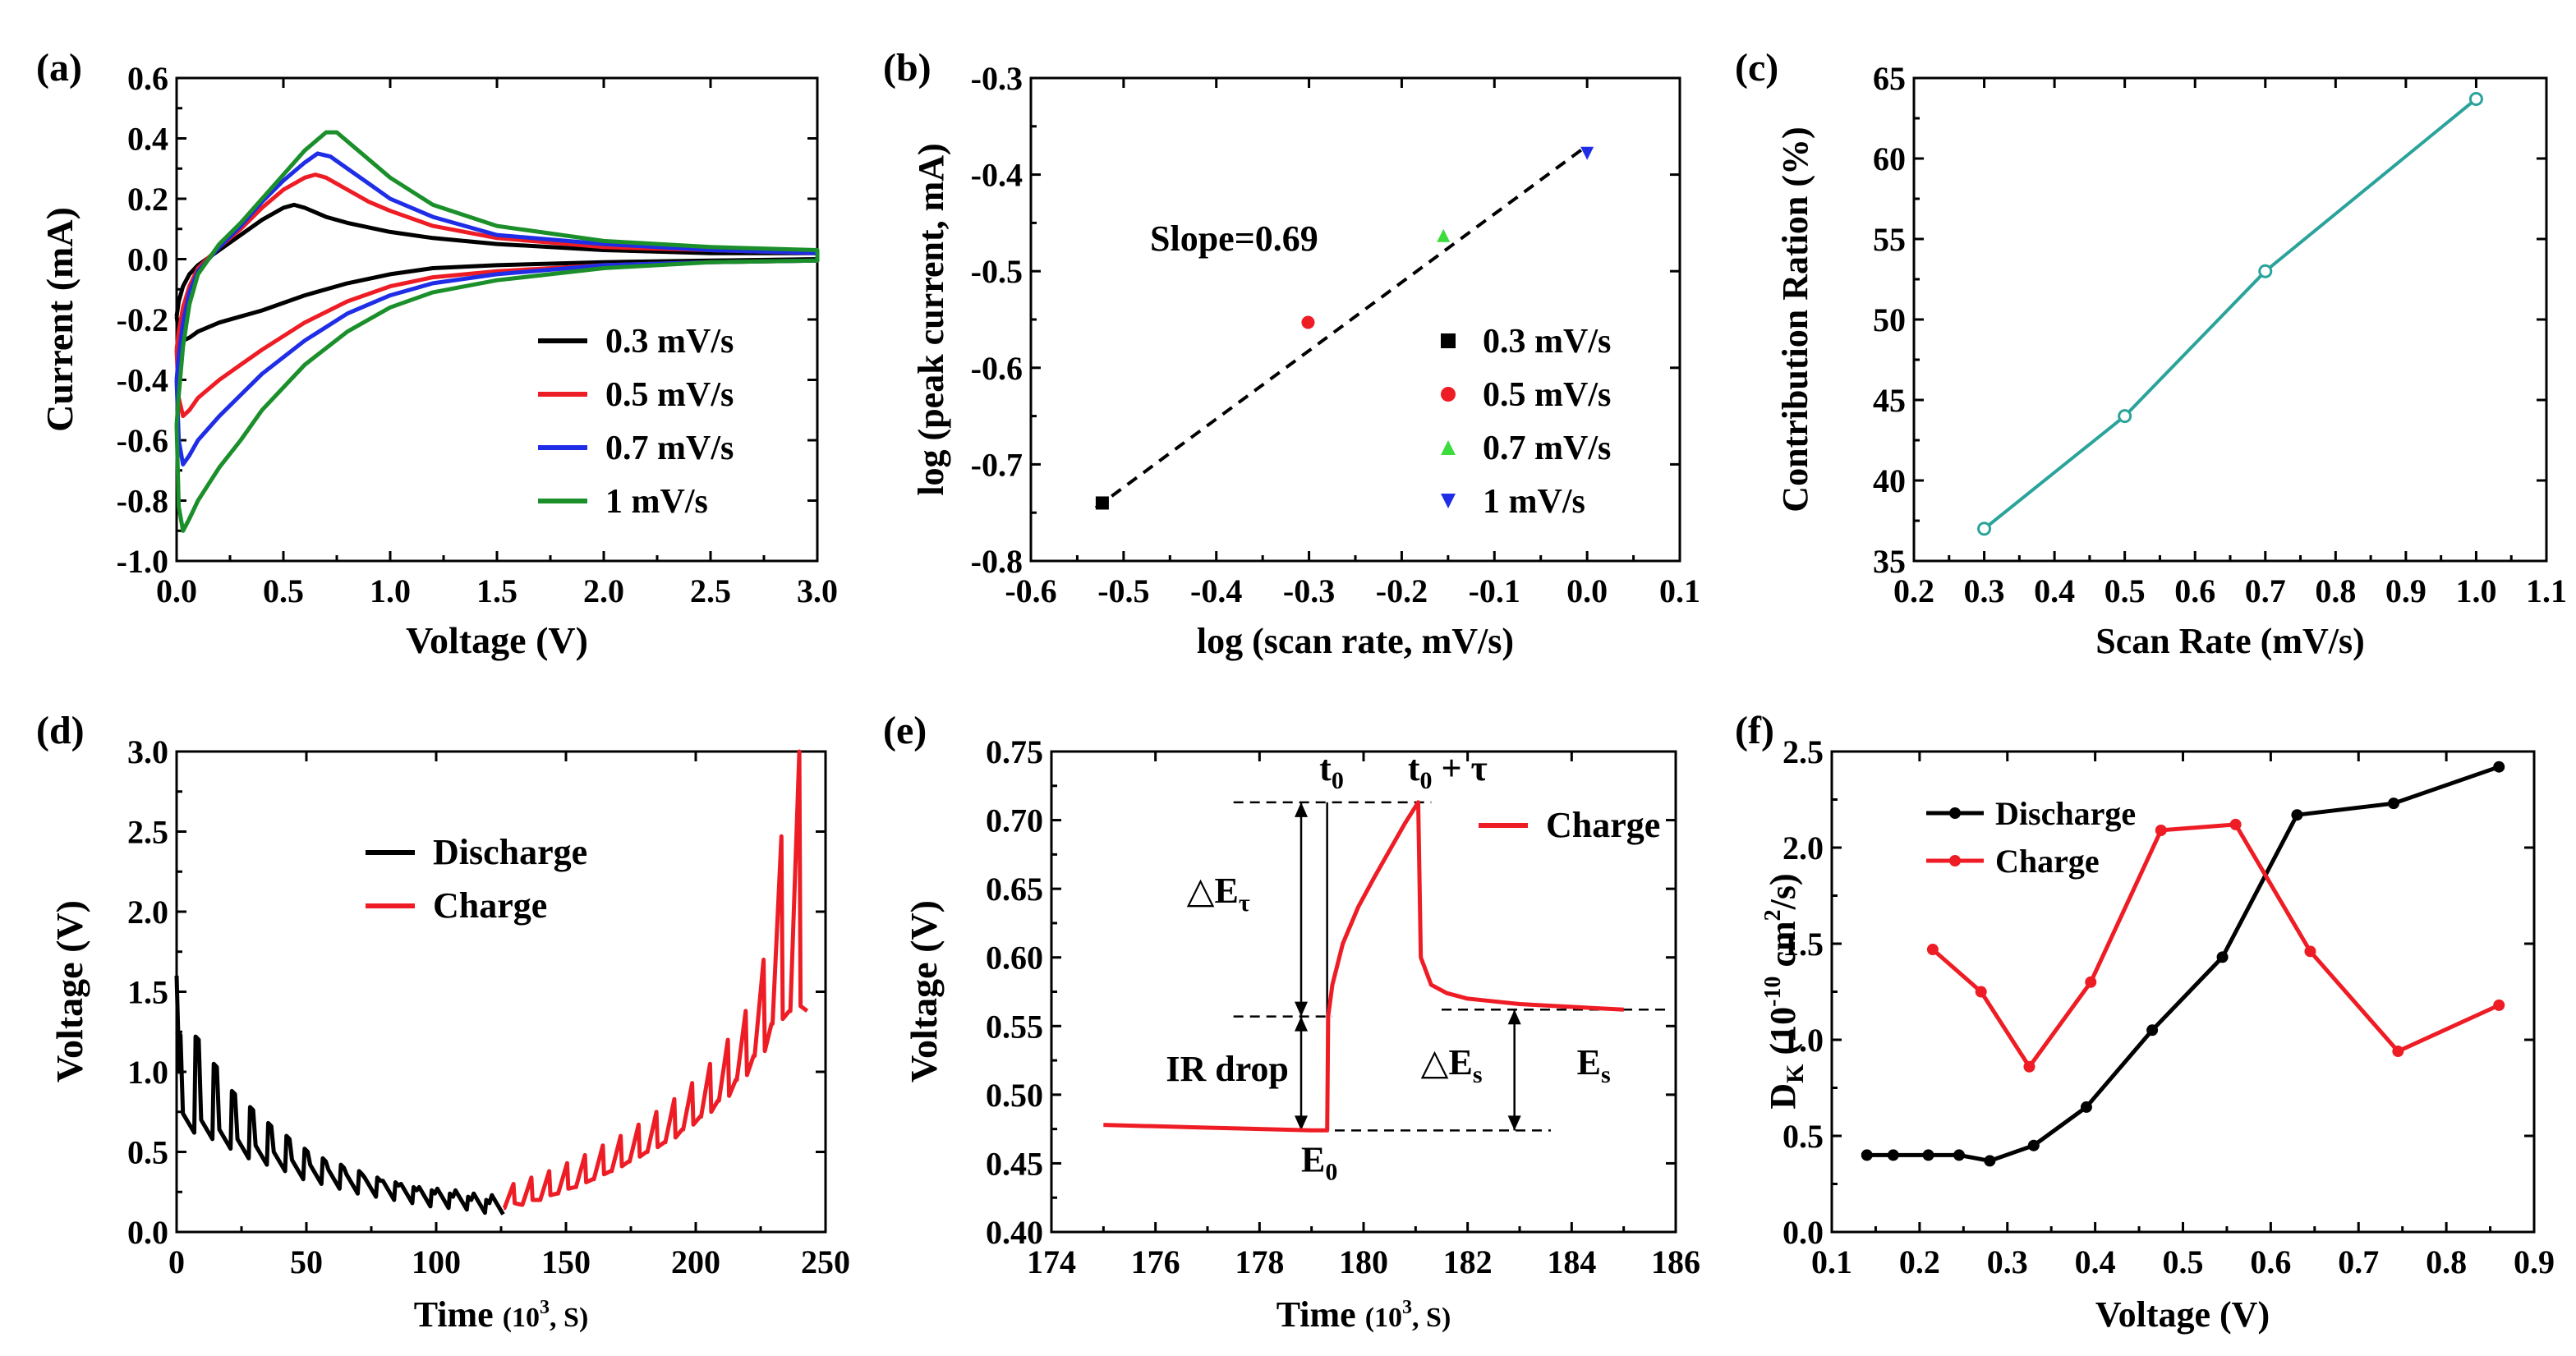 The width and height of the screenshot is (2576, 1356). I want to click on y-tick-labels: -1.0 -0.8 -0.6 -0.4 -0.2 0.0 0.2 0.4 0.6, so click(467, 320).